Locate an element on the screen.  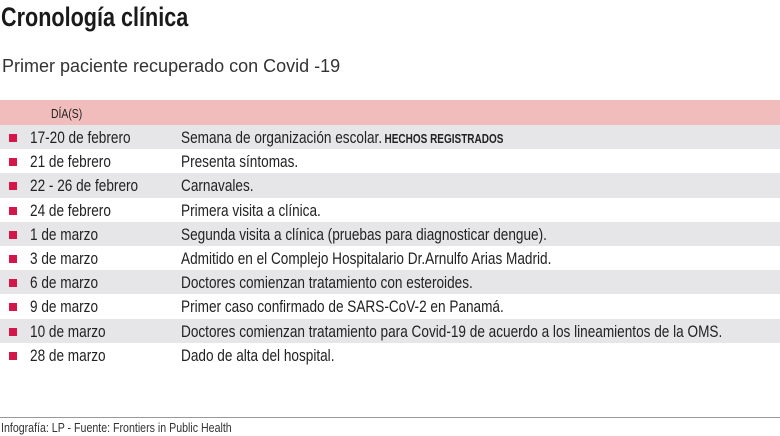
row-date: 1 de marzo is located at coordinates (64, 234).